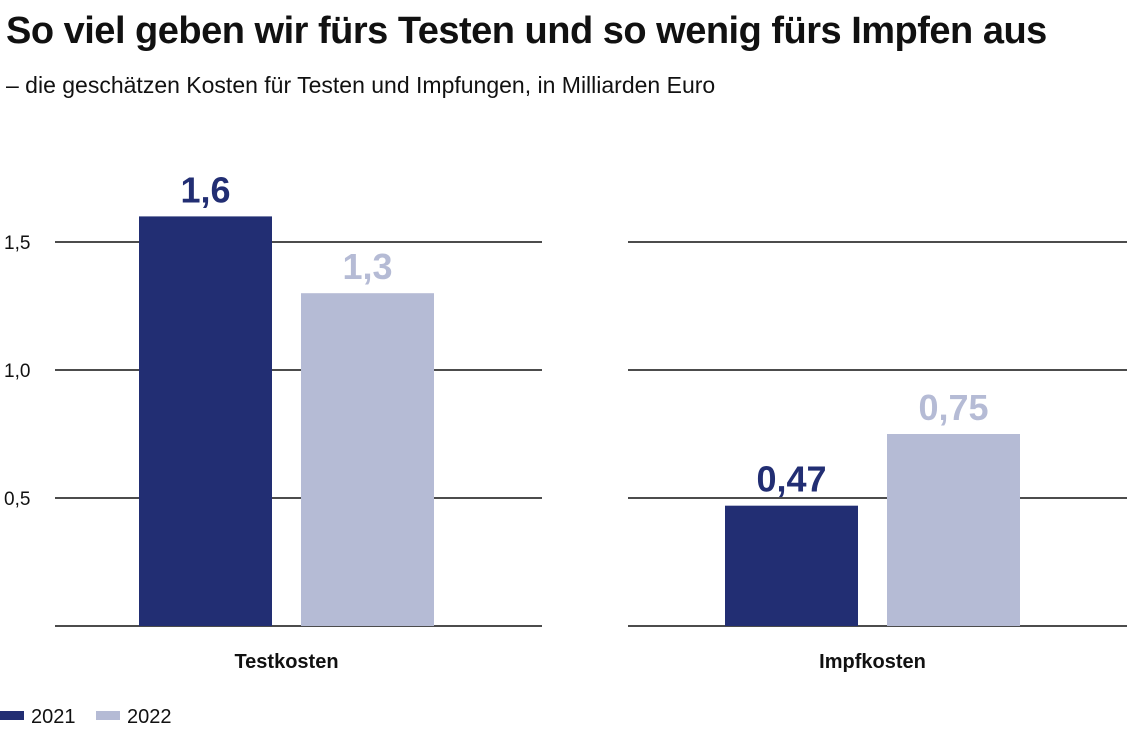 This screenshot has height=750, width=1135. Describe the element at coordinates (953, 530) in the screenshot. I see `bar-2022-impfkosten` at that location.